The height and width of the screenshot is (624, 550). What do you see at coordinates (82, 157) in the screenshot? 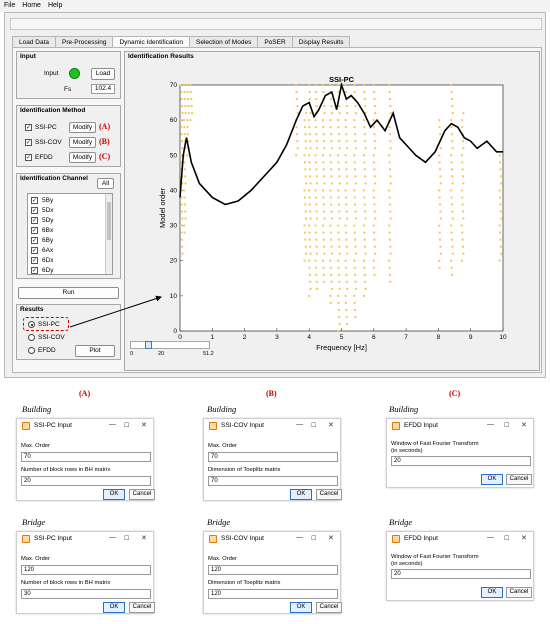
I see `efdd-modify-button: Modify` at bounding box center [82, 157].